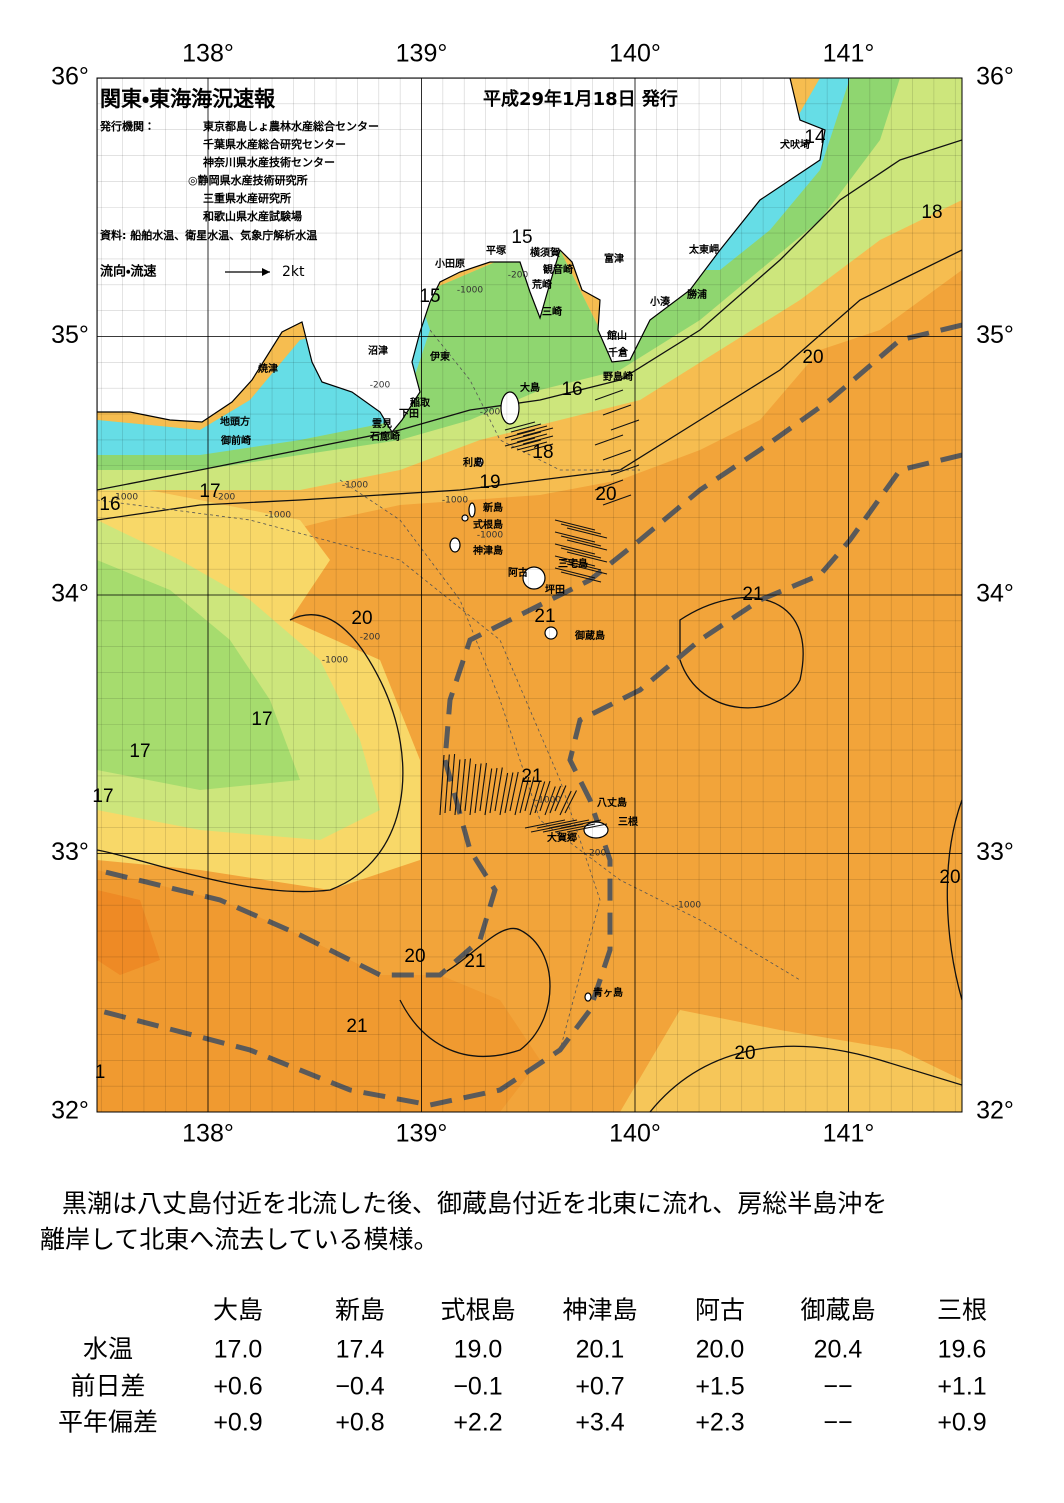  What do you see at coordinates (995, 594) in the screenshot?
I see `lat-label: 34°` at bounding box center [995, 594].